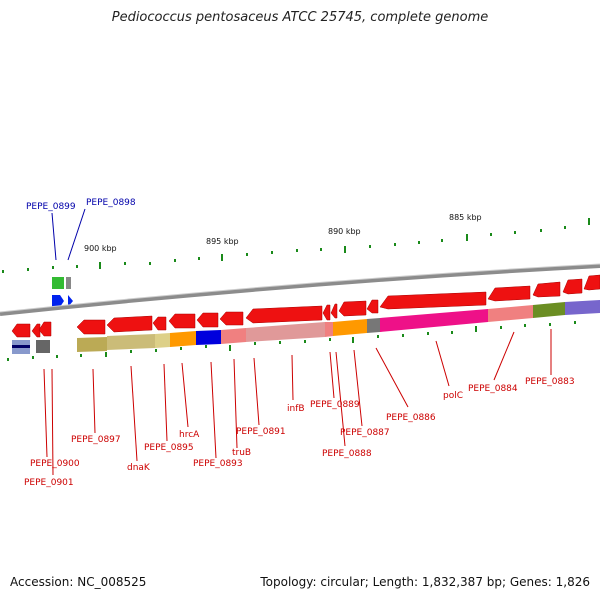 The image size is (600, 600). Describe the element at coordinates (189, 435) in the screenshot. I see `gene-label-hrca: hrcA` at that location.